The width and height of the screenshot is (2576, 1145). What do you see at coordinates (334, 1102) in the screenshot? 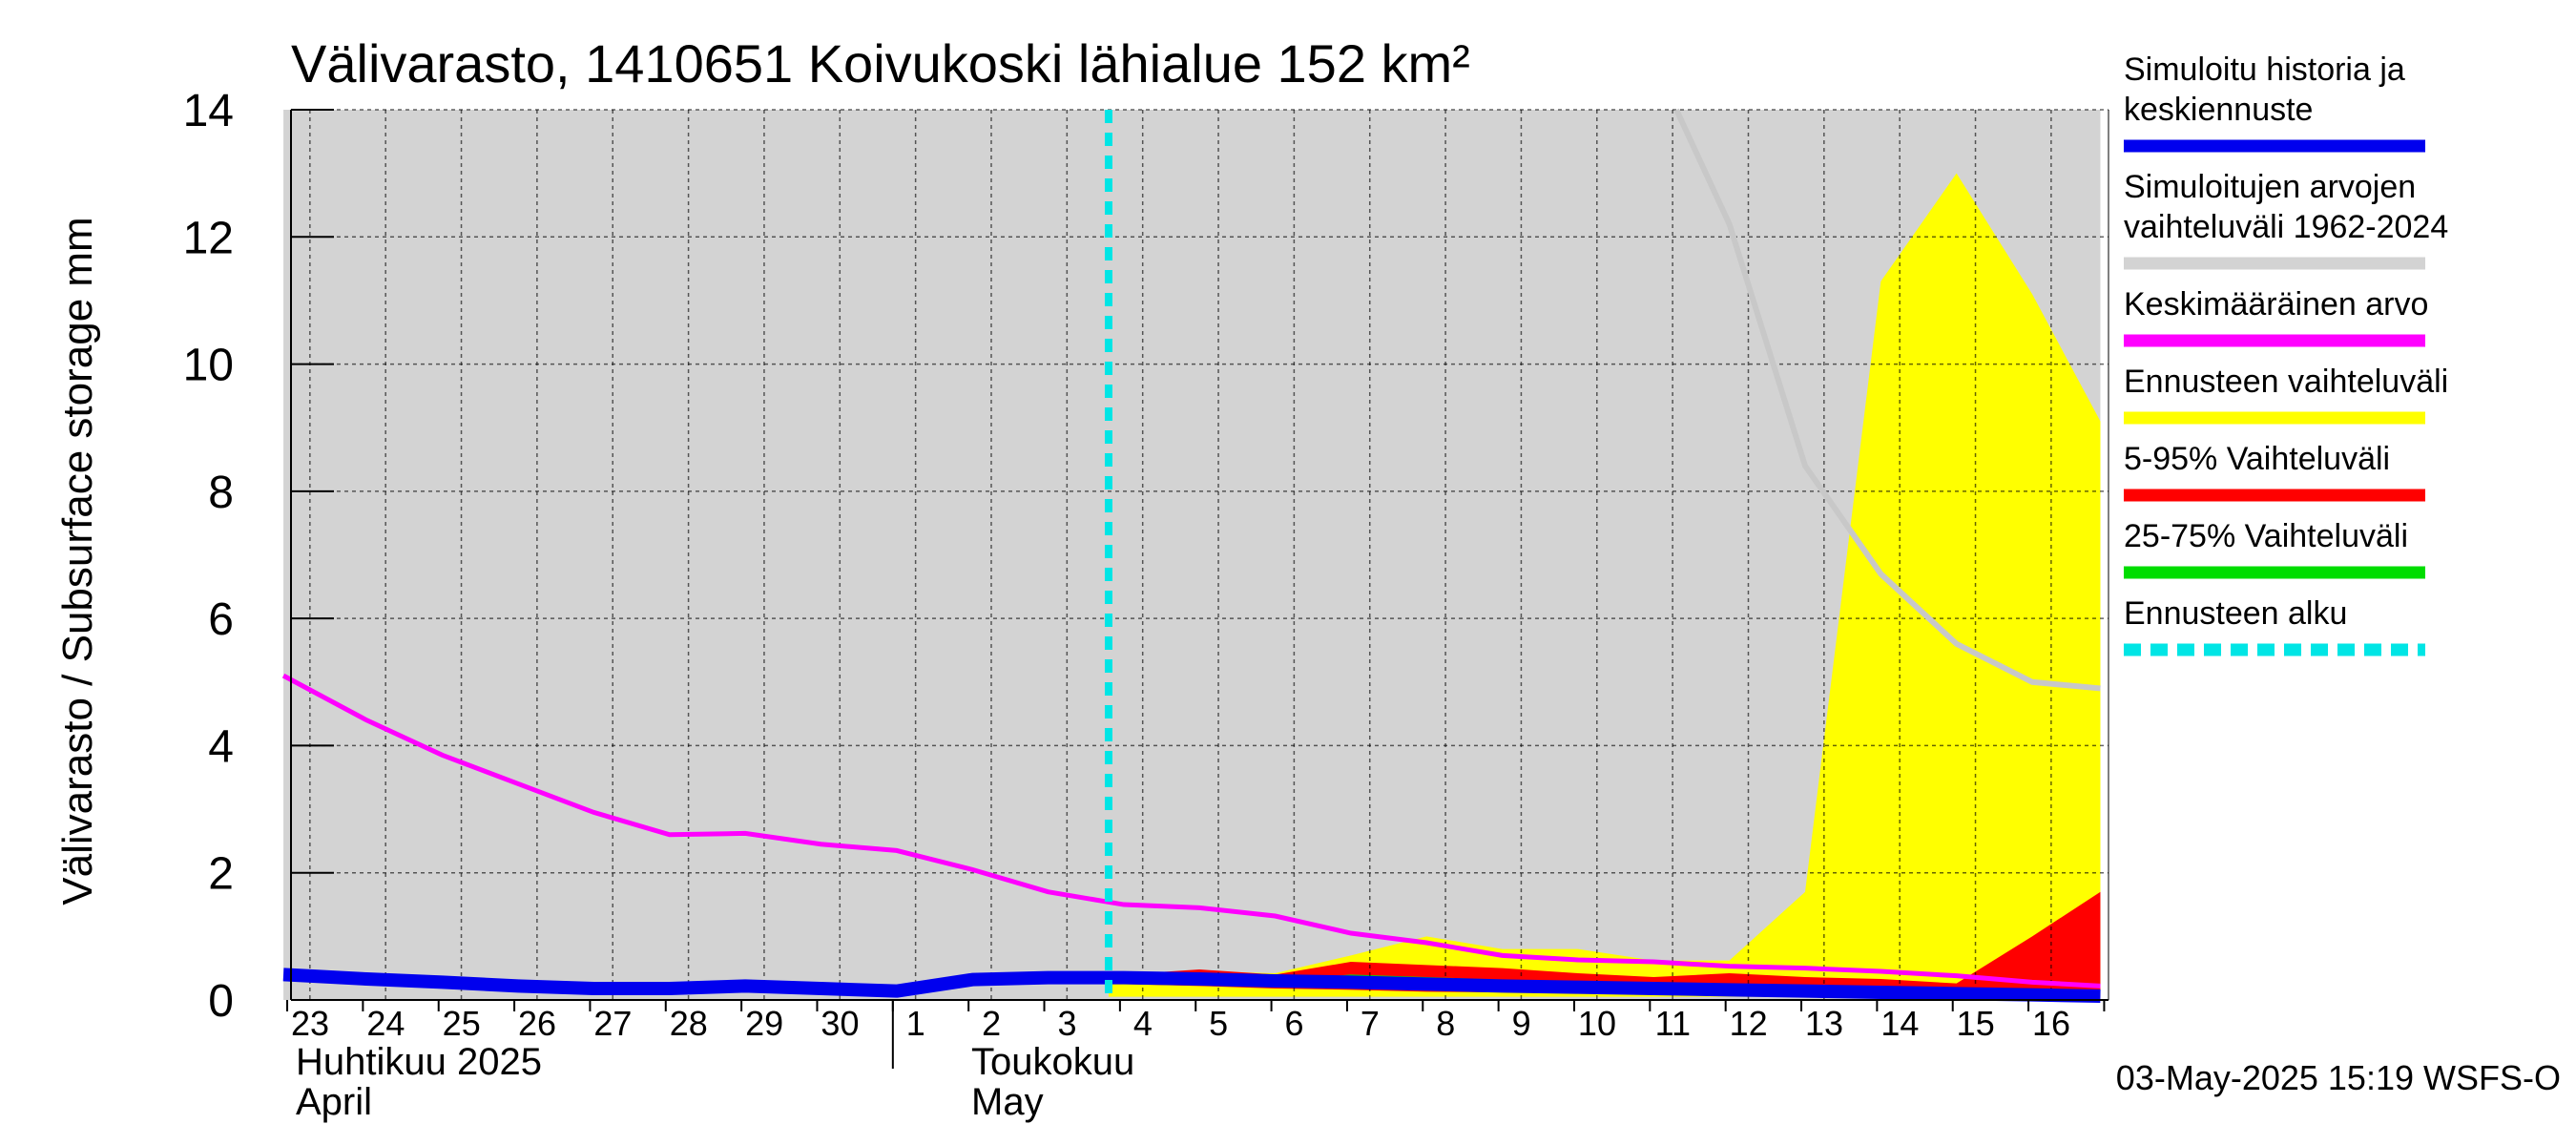
I see `month-label-en: April` at bounding box center [334, 1102].